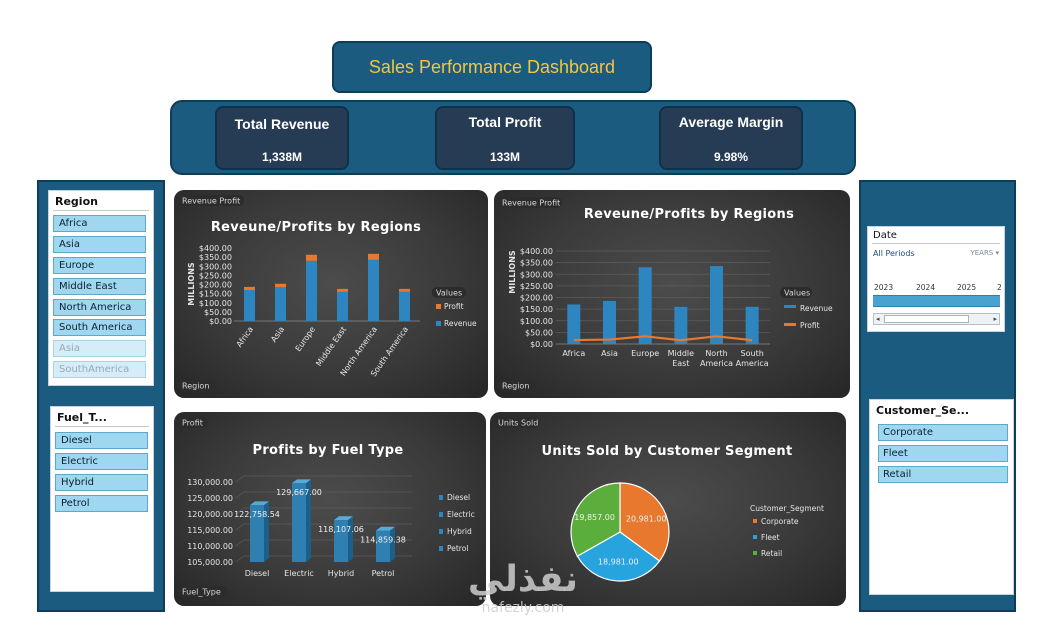  Describe the element at coordinates (716, 363) in the screenshot. I see `x-tick-label: America` at that location.